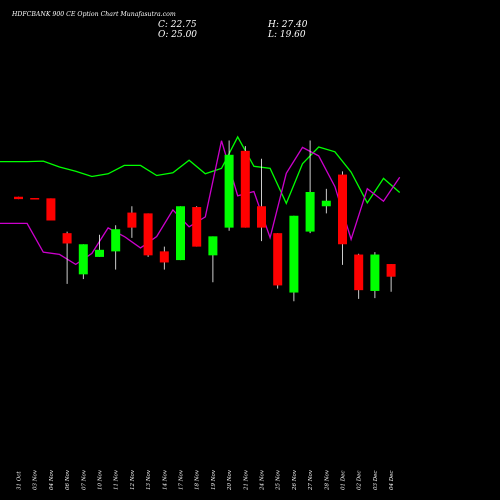 The width and height of the screenshot is (500, 500). Describe the element at coordinates (177, 25) in the screenshot. I see `close-label: C: 22.75` at that location.